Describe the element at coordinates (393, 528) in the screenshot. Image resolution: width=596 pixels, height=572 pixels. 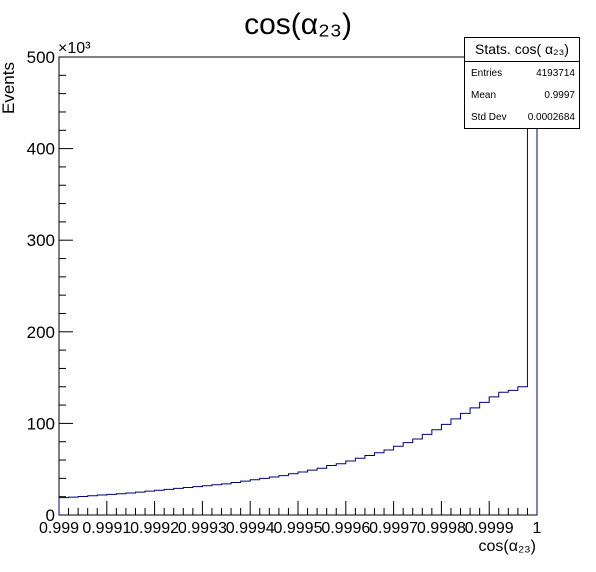
I see `x-tick-label: 0.9997` at that location.